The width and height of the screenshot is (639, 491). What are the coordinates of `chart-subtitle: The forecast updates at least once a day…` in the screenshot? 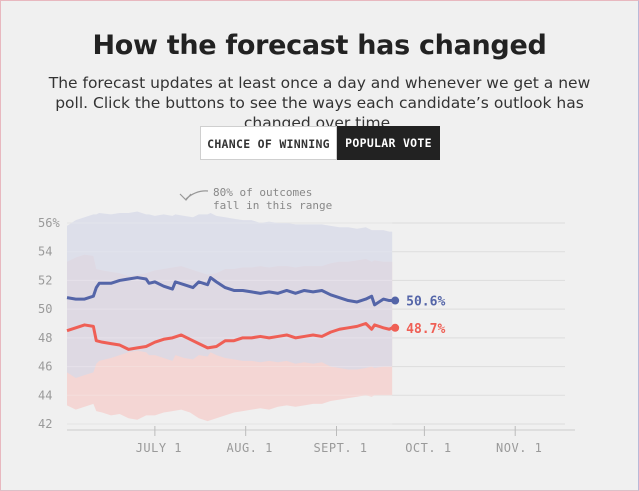 It's located at (319, 103).